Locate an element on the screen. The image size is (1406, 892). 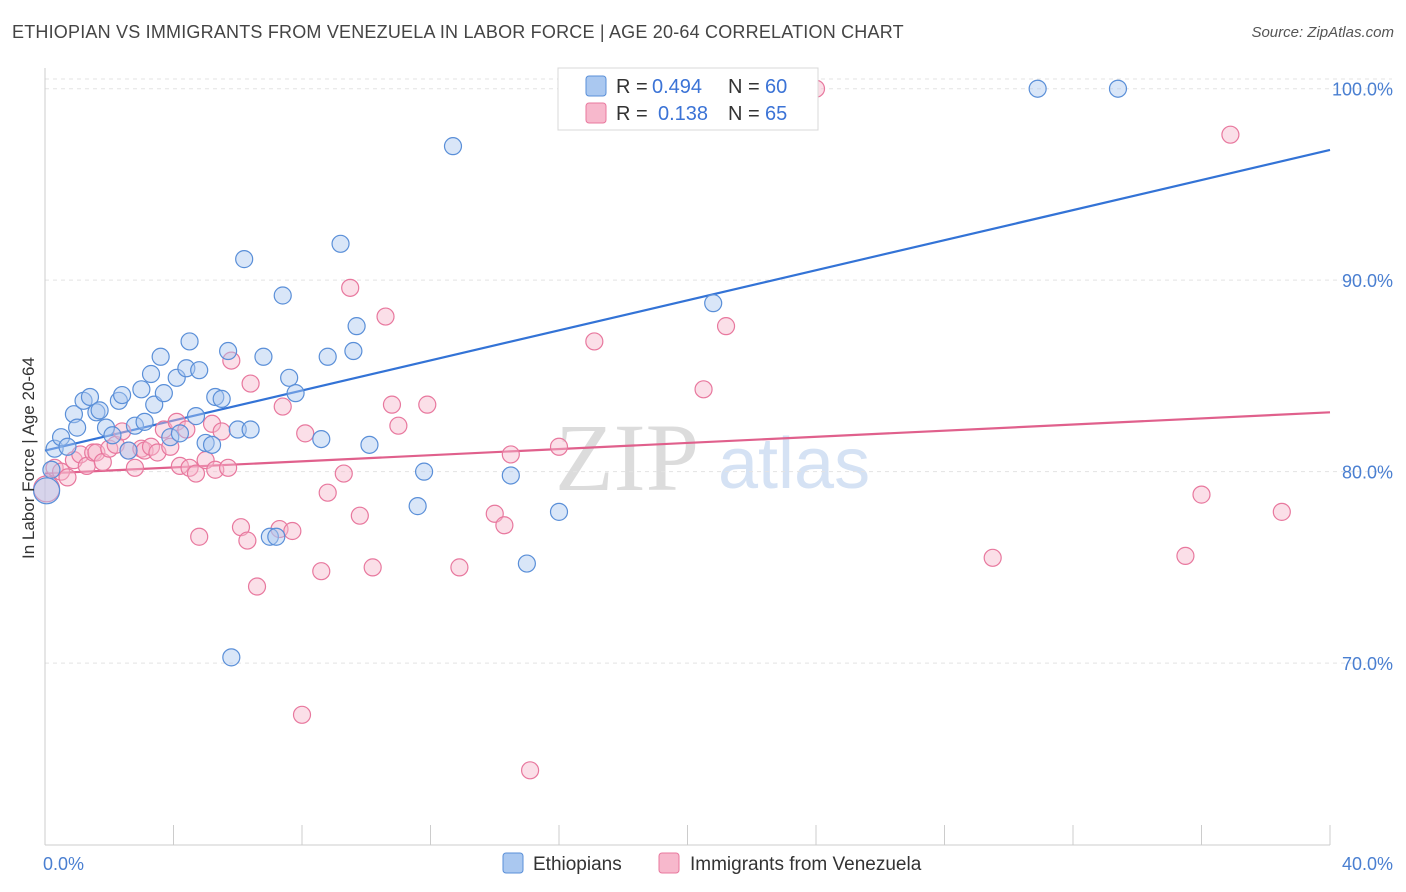
x-tick-label: 0.0% is located at coordinates (63, 864).